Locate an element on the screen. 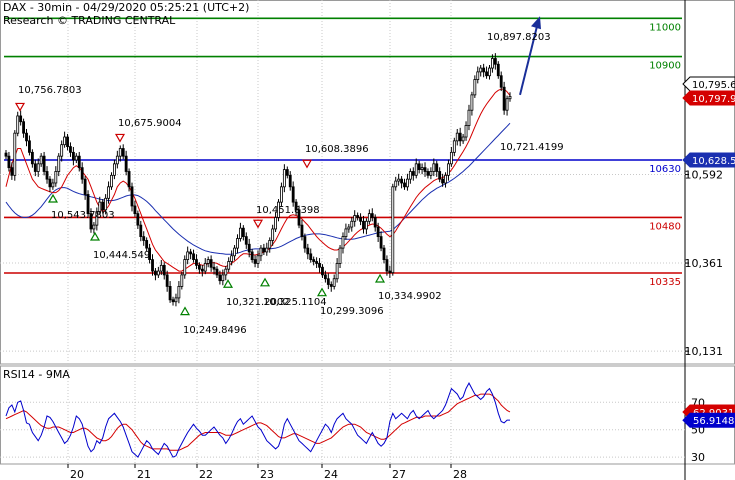 The height and width of the screenshot is (480, 735). level-label-10480: 10480 is located at coordinates (665, 226).